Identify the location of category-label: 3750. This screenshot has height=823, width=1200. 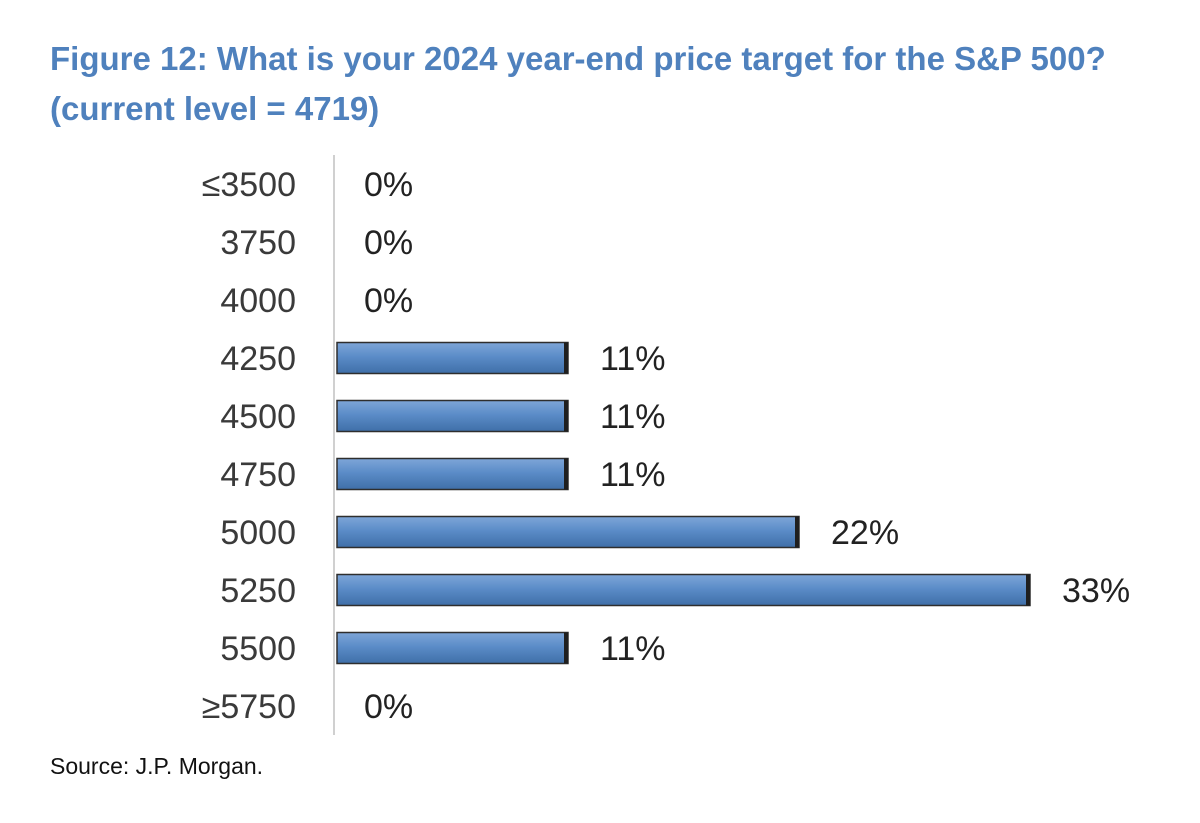
(258, 243).